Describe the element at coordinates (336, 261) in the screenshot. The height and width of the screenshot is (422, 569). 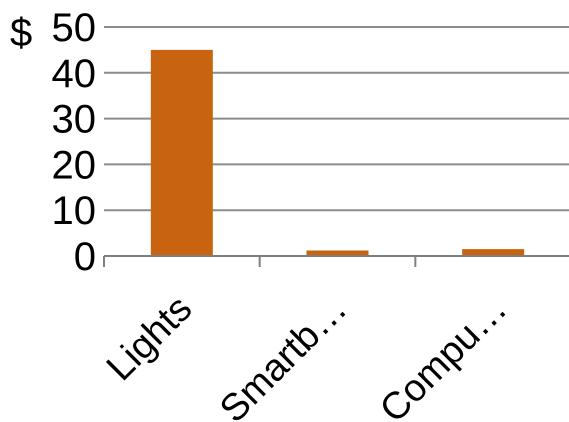
I see `x-axis` at that location.